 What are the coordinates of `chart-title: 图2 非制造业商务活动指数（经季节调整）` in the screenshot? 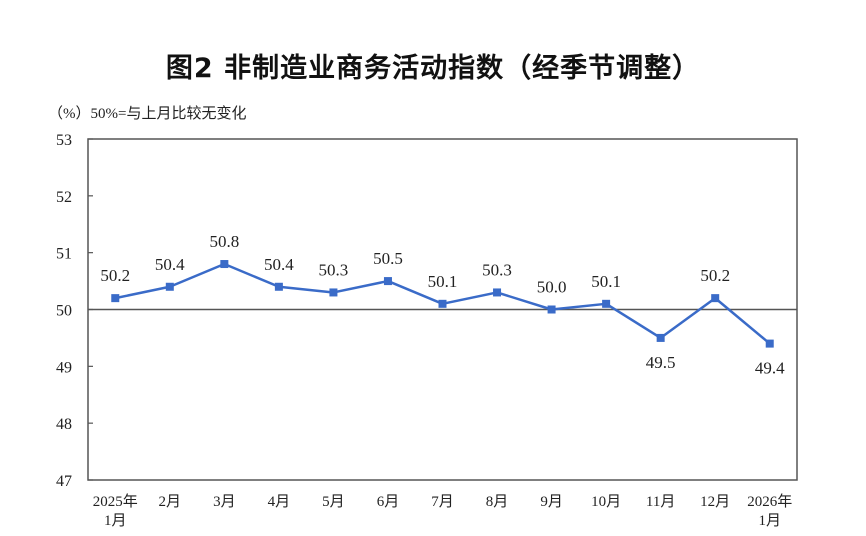 It's located at (433, 68).